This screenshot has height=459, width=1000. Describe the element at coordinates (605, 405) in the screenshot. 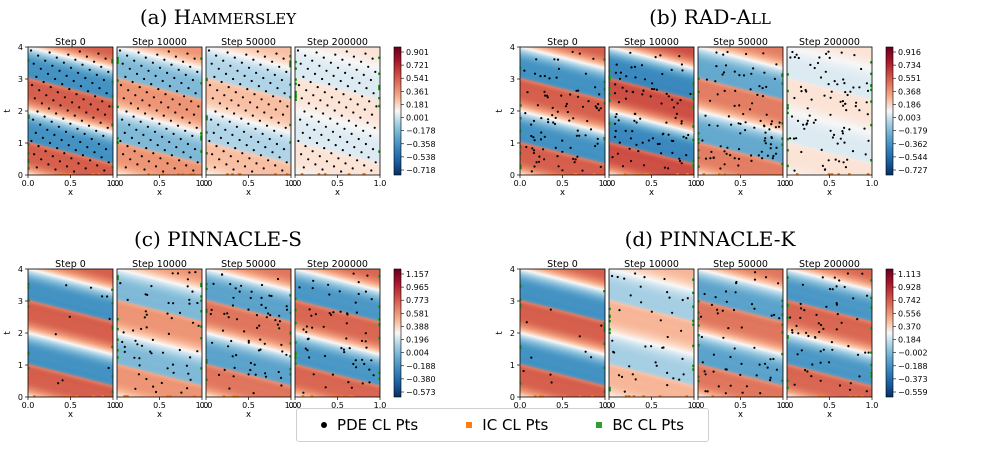

I see `x-tick-label: 1.0` at that location.